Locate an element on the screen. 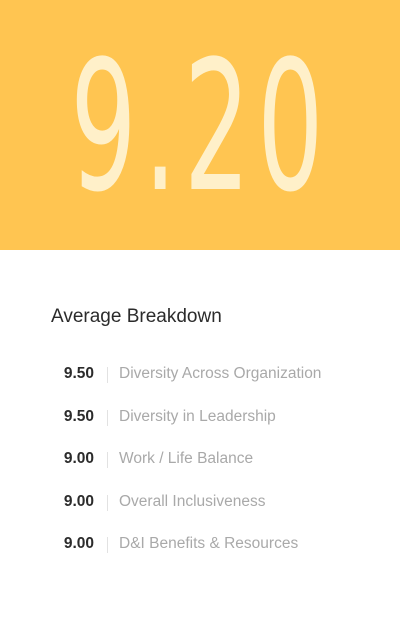  breakdown-label: Diversity Across Organization is located at coordinates (220, 373).